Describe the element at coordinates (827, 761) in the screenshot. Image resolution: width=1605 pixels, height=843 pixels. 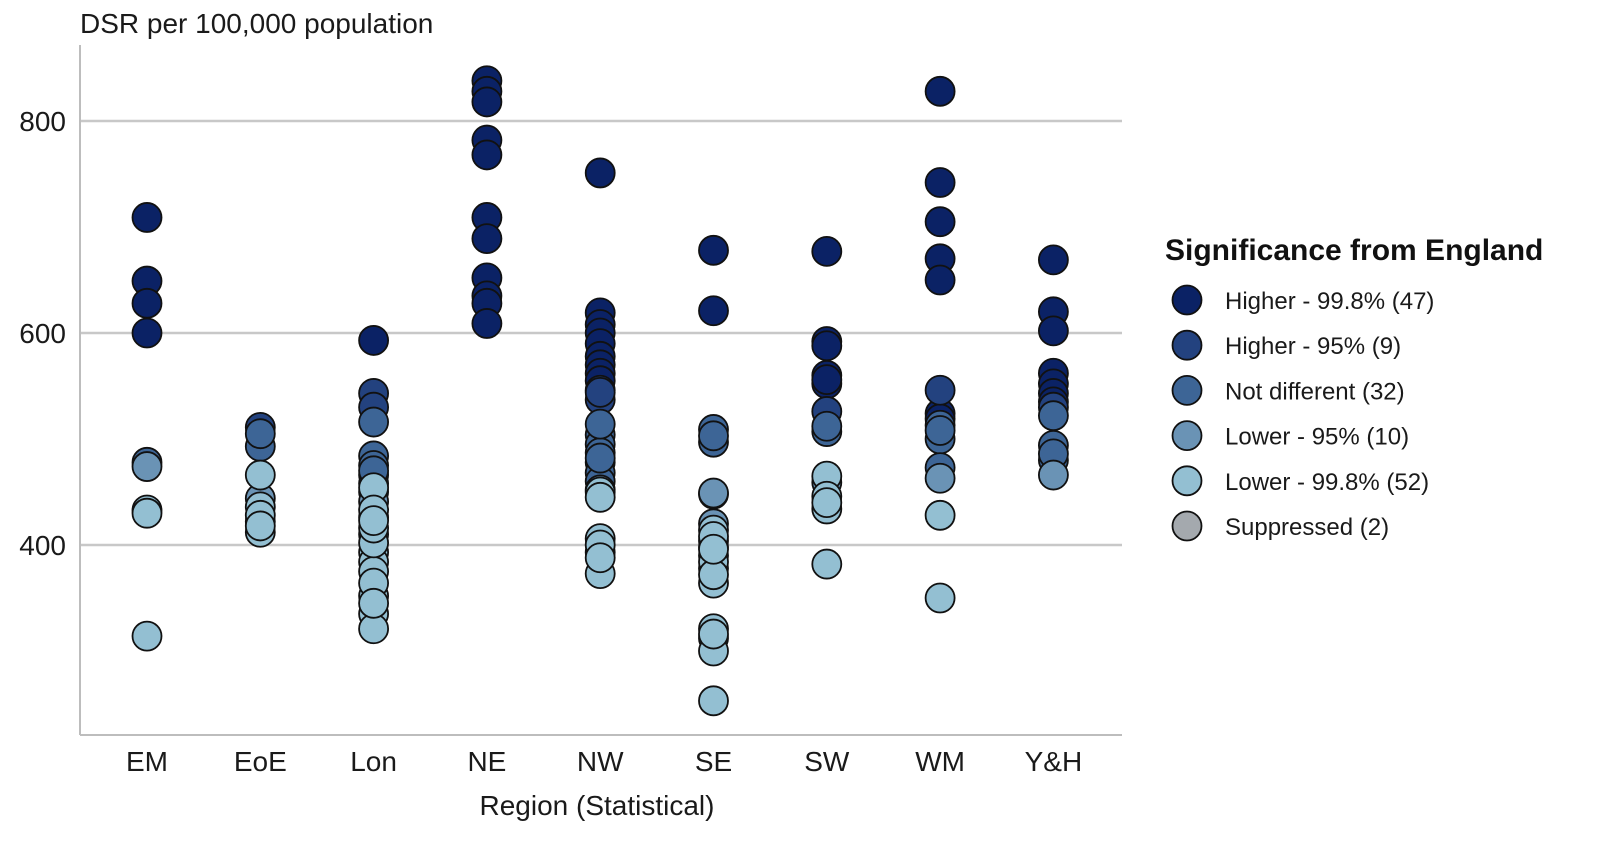
I see `x-tick-label: SW` at that location.